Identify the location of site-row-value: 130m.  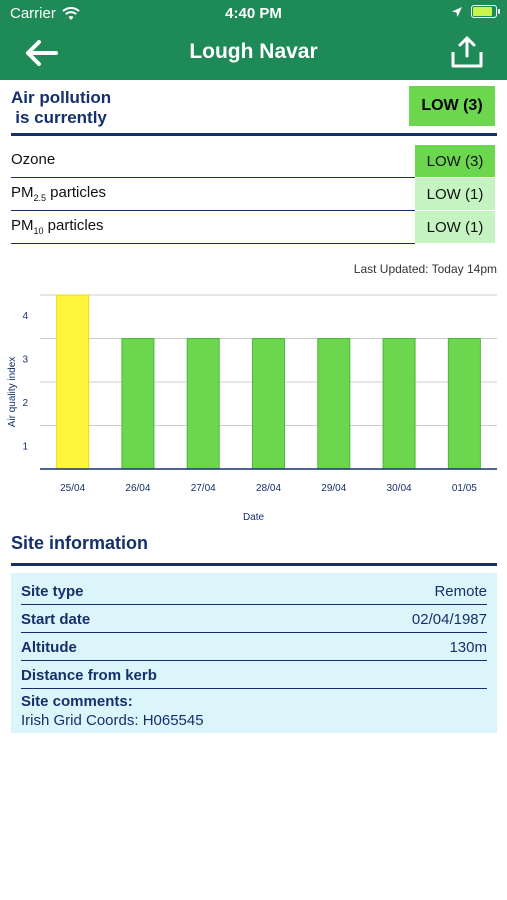
(468, 647).